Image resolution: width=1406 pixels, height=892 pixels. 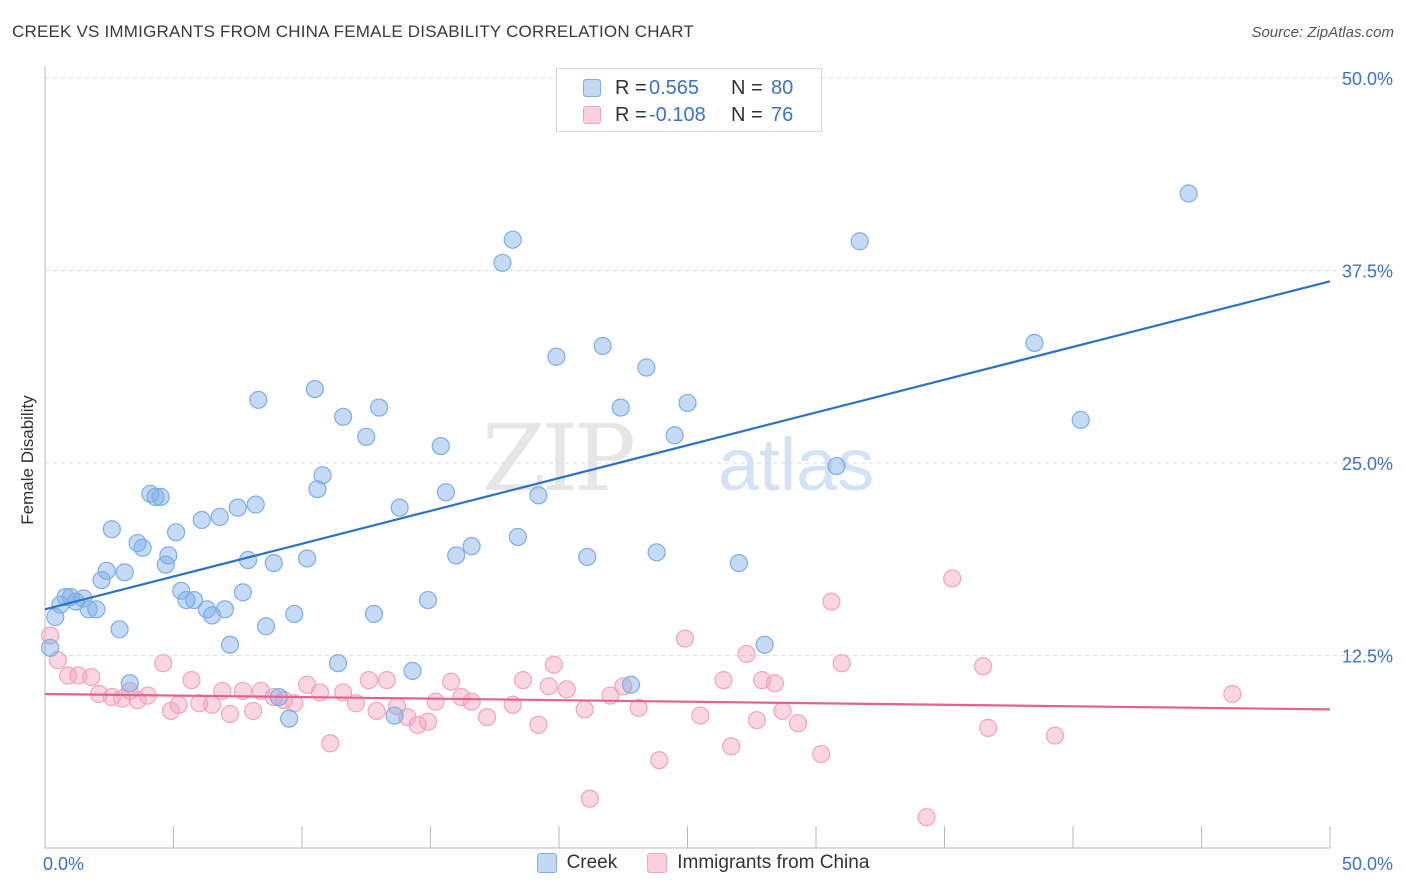 What do you see at coordinates (773, 862) in the screenshot?
I see `legend-china-label: Immigrants from China` at bounding box center [773, 862].